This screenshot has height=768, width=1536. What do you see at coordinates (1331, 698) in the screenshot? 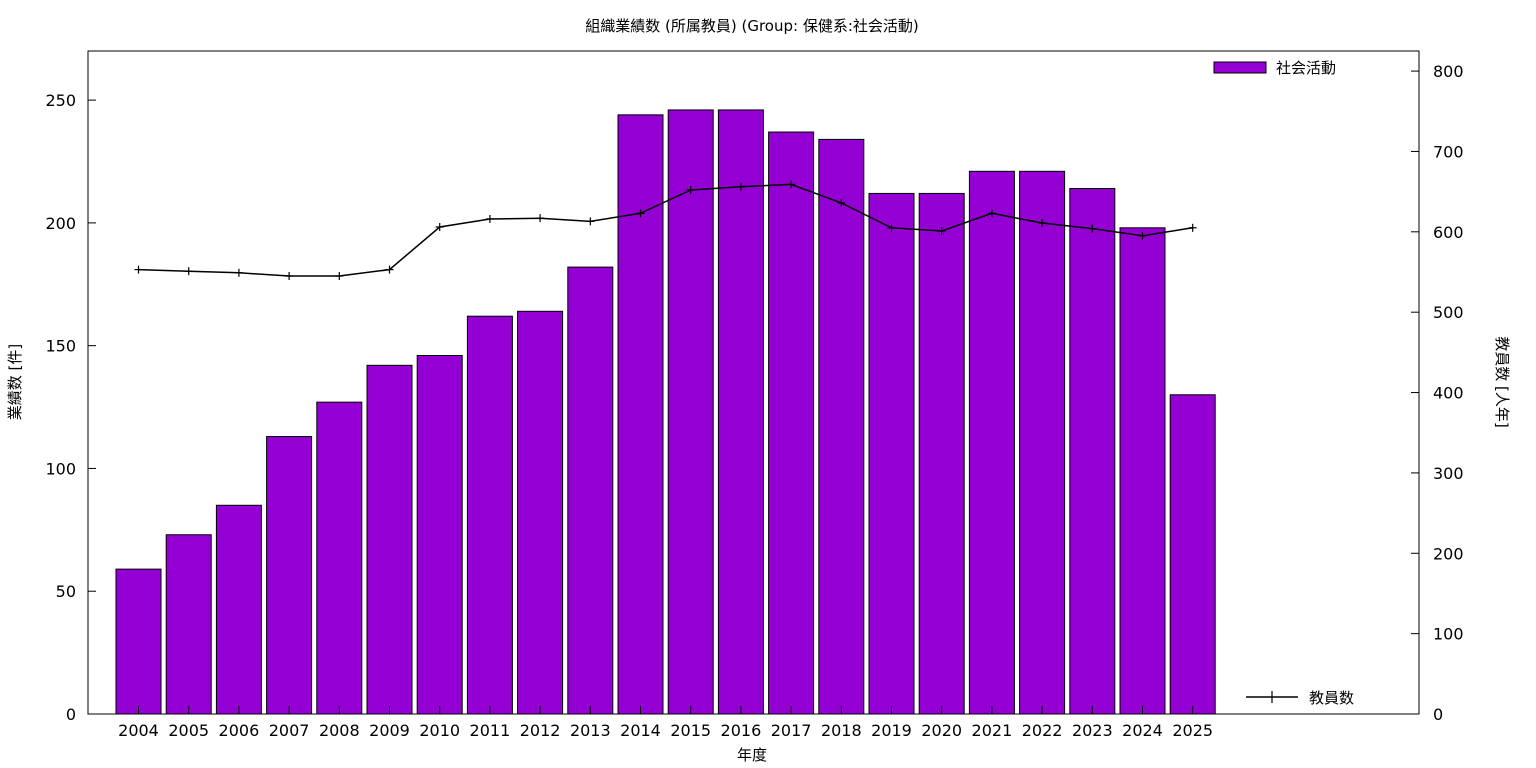
I see `legend-line-label: 教員数` at bounding box center [1331, 698].